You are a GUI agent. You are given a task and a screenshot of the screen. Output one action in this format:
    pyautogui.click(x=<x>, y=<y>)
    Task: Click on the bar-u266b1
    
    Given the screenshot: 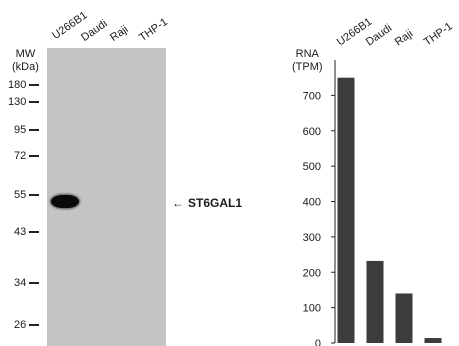 What is the action you would take?
    pyautogui.click(x=346, y=210)
    